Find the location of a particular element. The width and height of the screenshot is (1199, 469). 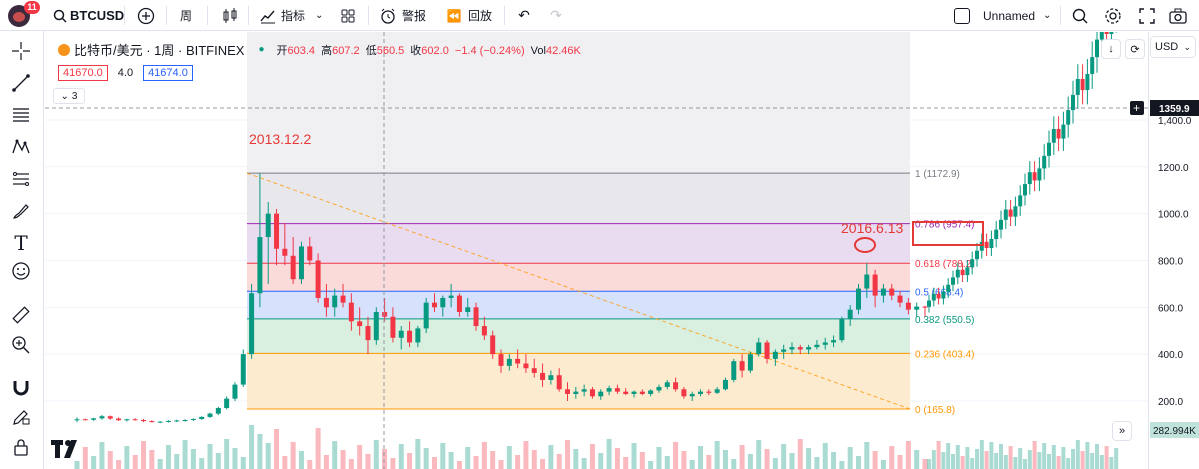

prediction-tool is located at coordinates (21, 181).